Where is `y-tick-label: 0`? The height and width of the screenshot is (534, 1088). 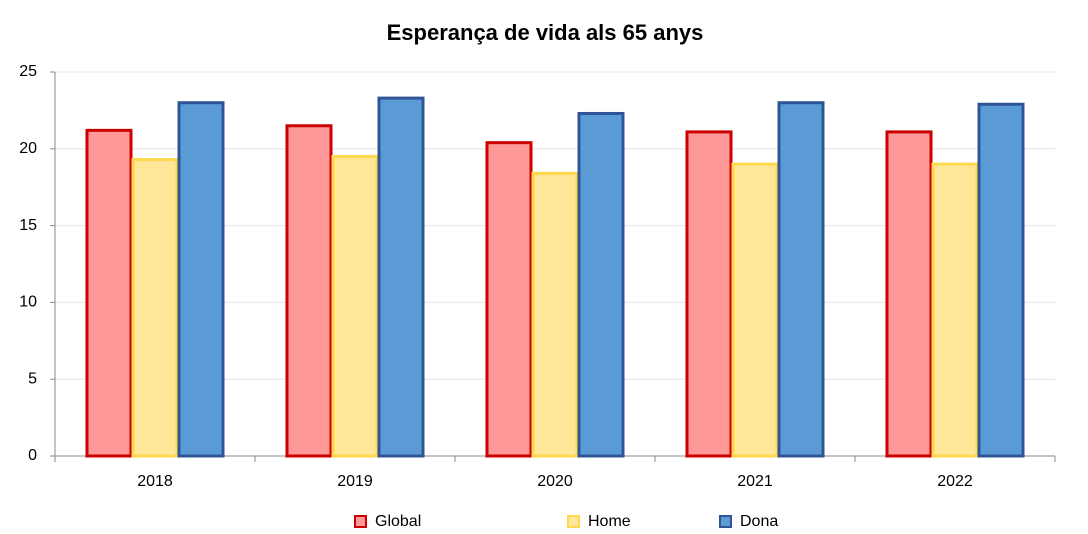
y-tick-label: 0 is located at coordinates (32, 455).